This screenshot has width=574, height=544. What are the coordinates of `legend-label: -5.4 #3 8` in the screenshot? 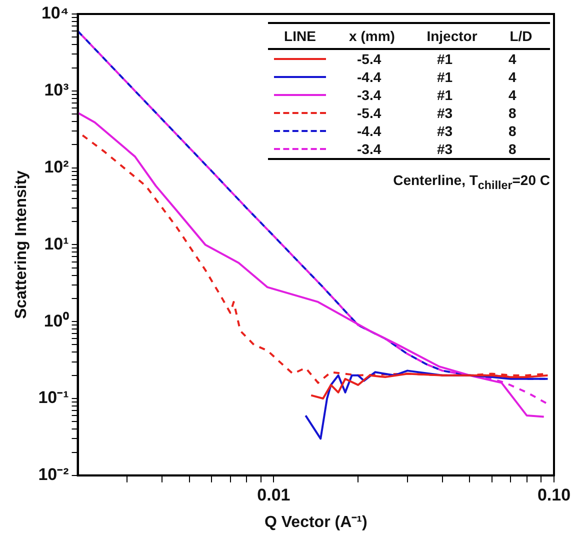 It's located at (436, 113).